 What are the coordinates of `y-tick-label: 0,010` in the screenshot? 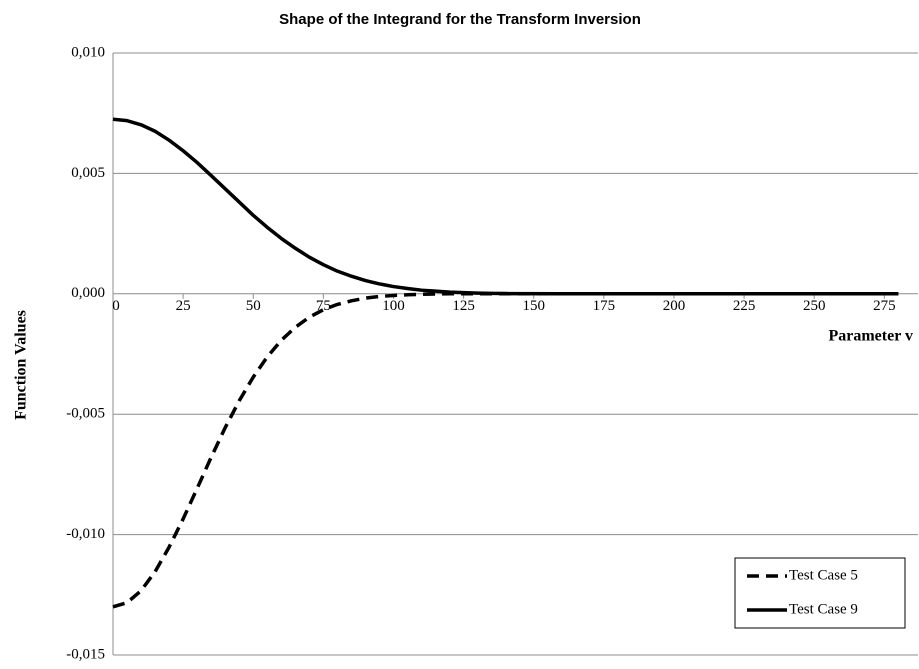 It's located at (88, 52).